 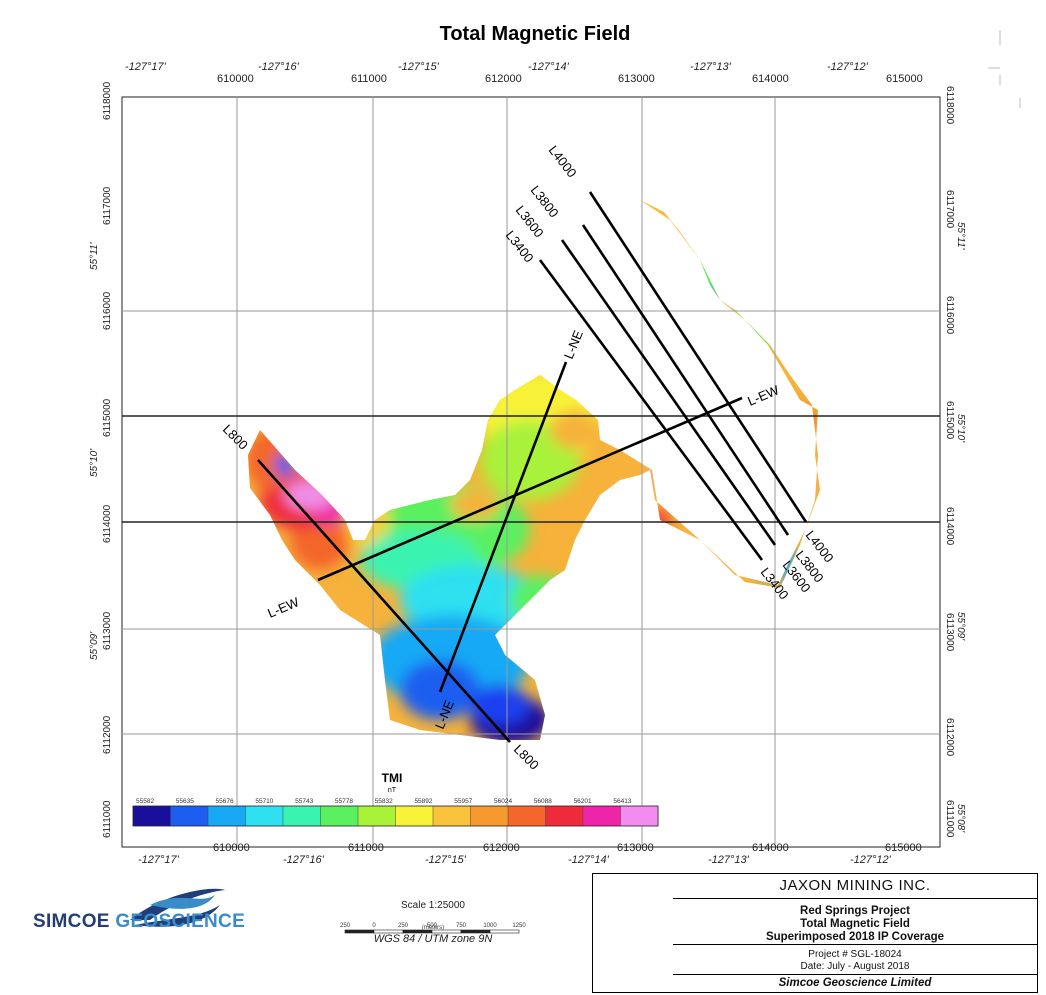 I want to click on survey-line-l-ew, so click(x=530, y=489).